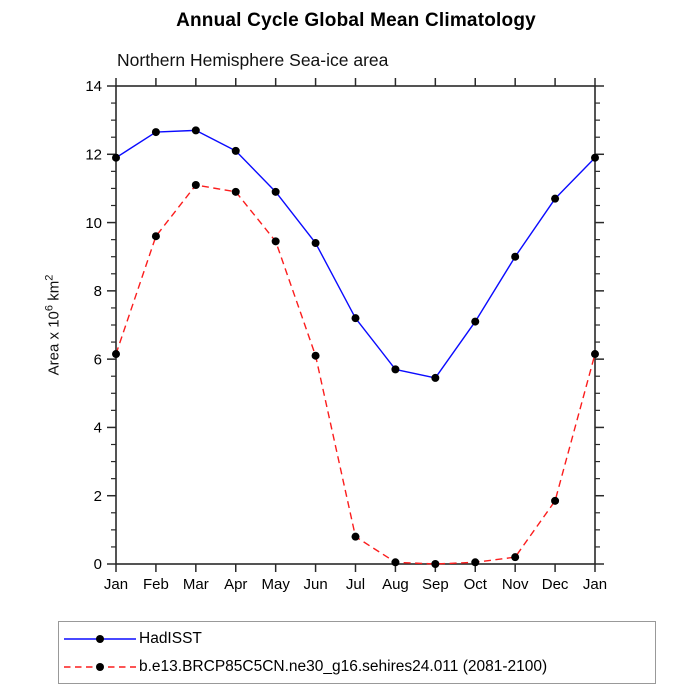 The height and width of the screenshot is (700, 700). What do you see at coordinates (355, 584) in the screenshot?
I see `x-tick-label: Jul` at bounding box center [355, 584].